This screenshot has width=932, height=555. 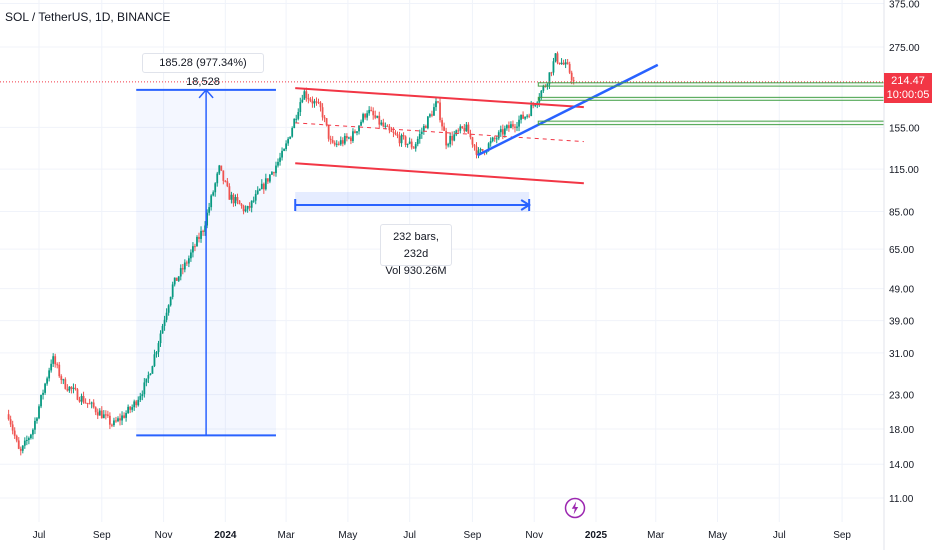 What do you see at coordinates (904, 128) in the screenshot?
I see `y-tick-label: 155.00` at bounding box center [904, 128].